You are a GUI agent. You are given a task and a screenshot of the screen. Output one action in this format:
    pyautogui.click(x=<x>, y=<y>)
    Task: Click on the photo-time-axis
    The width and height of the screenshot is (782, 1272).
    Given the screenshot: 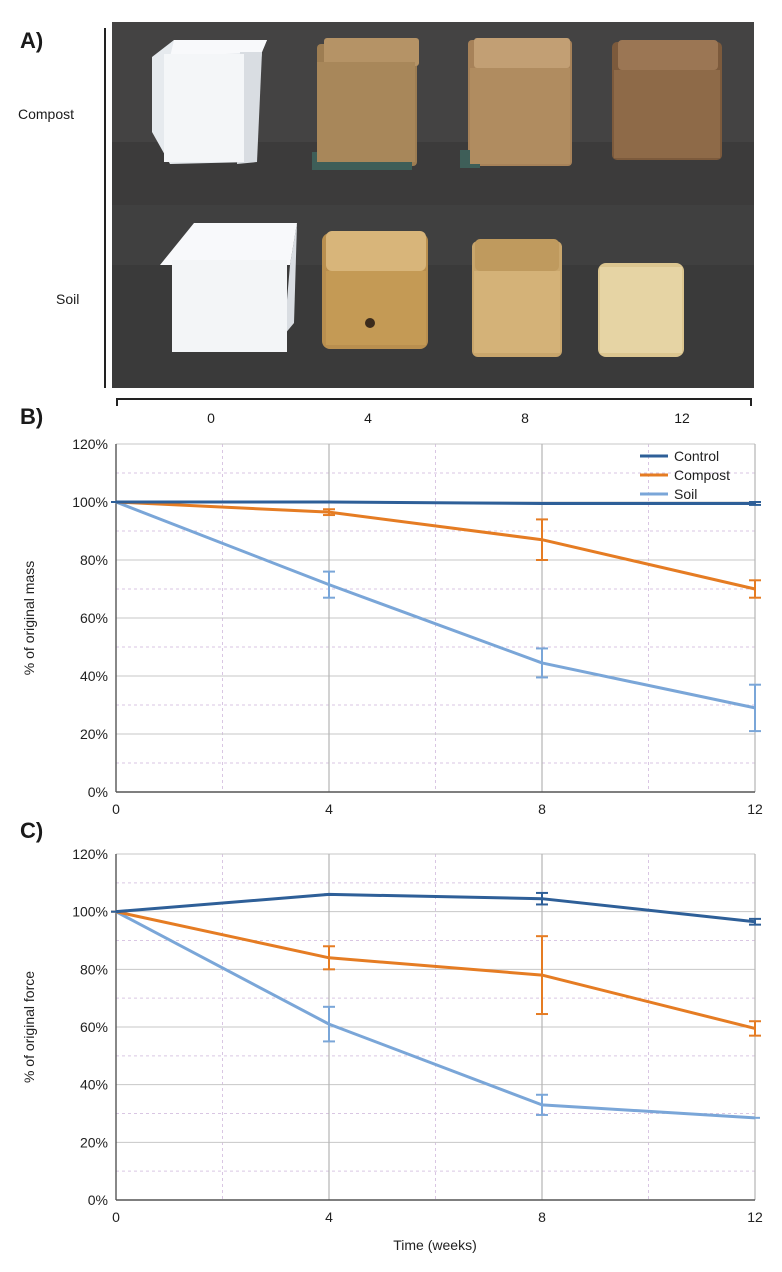 What is the action you would take?
    pyautogui.click(x=434, y=399)
    